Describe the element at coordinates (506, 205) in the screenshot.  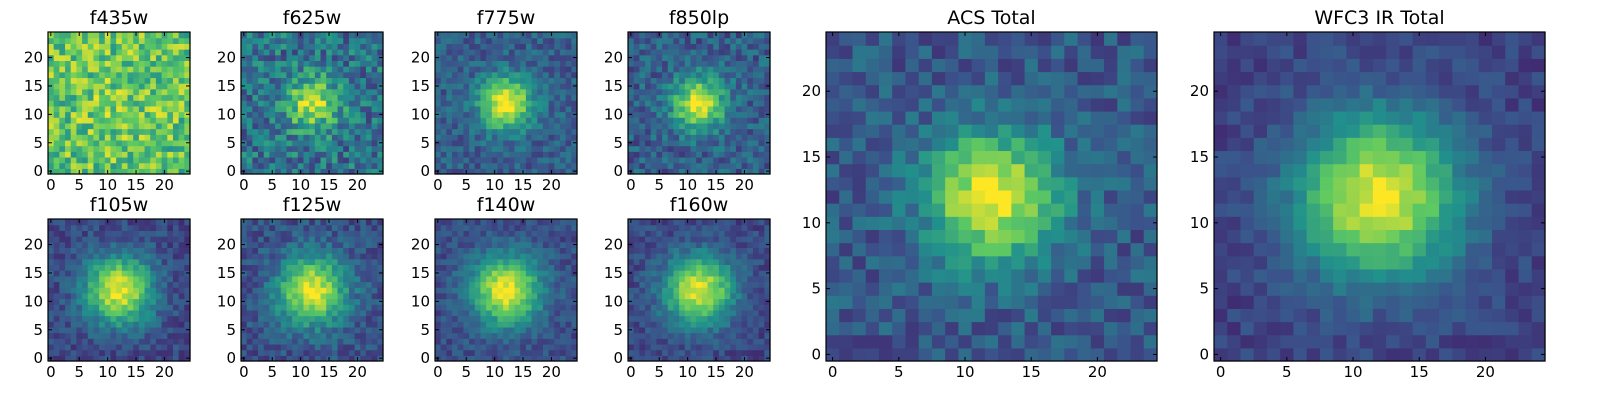
I see `panel-title: f140w` at that location.